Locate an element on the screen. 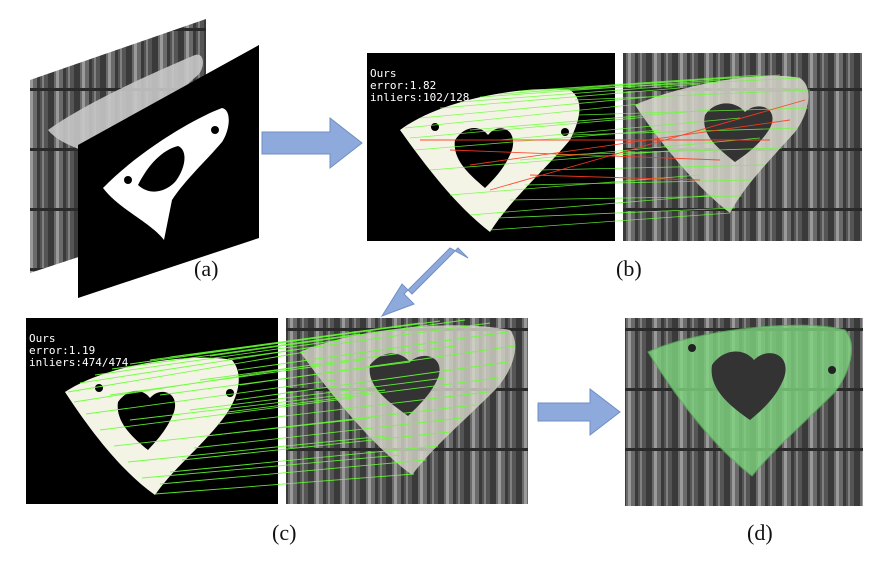  panel-b-label: Ours error:1.82 inliers:102/128 is located at coordinates (419, 86).